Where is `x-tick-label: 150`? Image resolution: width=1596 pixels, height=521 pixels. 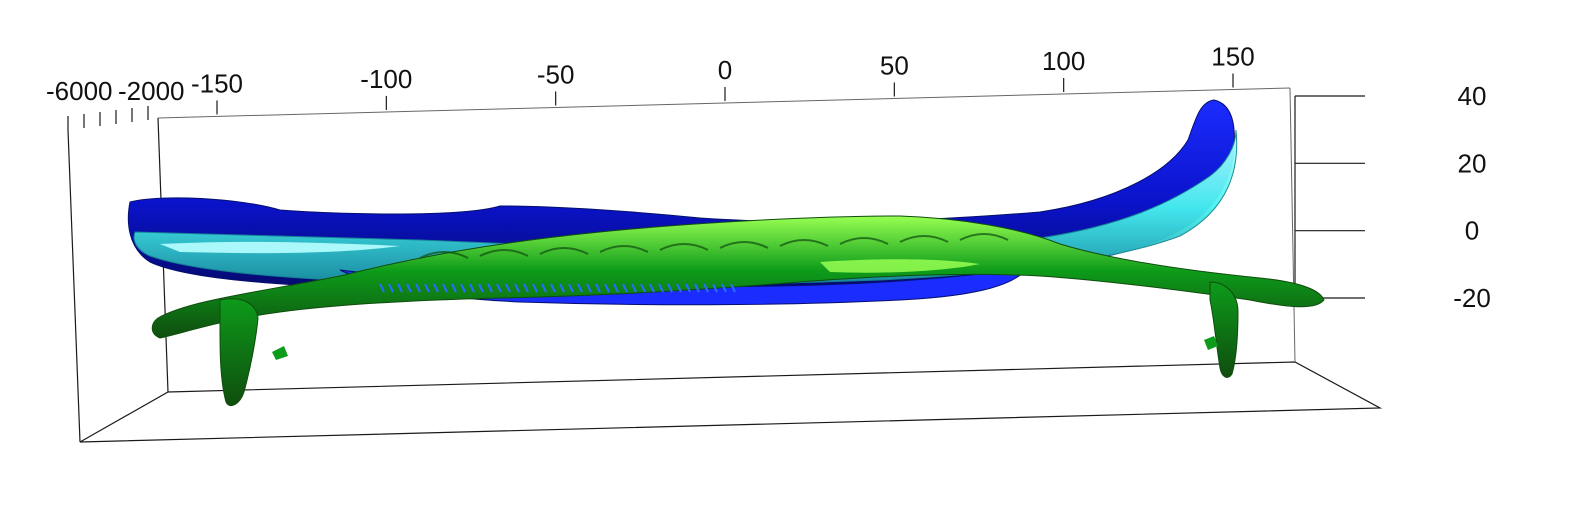
x-tick-label: 150 is located at coordinates (1232, 57).